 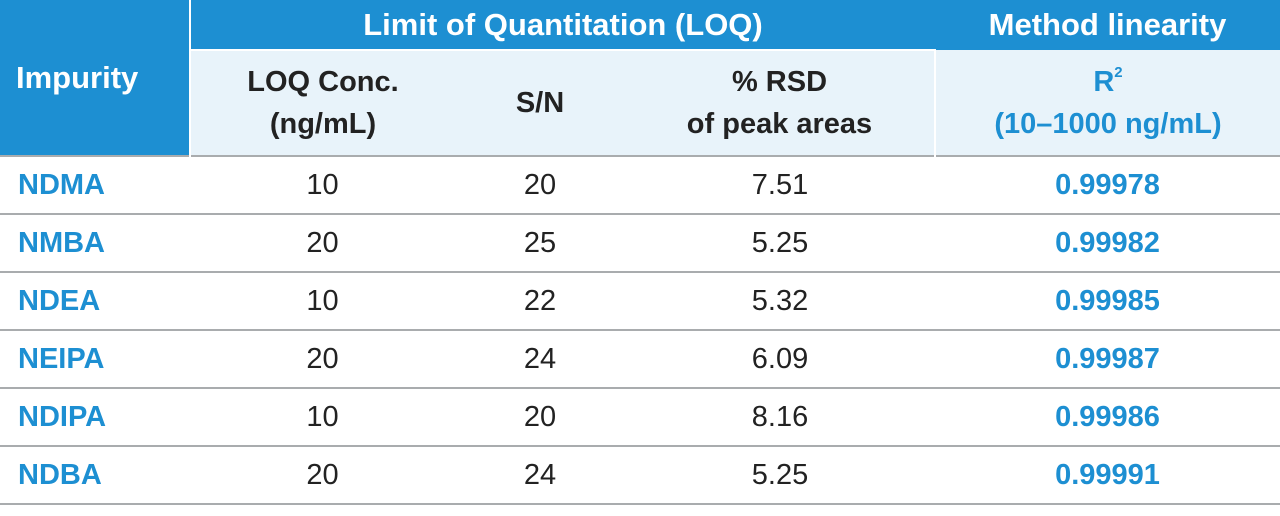 I want to click on table-row: NDMA 10 20 7.51 0.99978, so click(x=640, y=184).